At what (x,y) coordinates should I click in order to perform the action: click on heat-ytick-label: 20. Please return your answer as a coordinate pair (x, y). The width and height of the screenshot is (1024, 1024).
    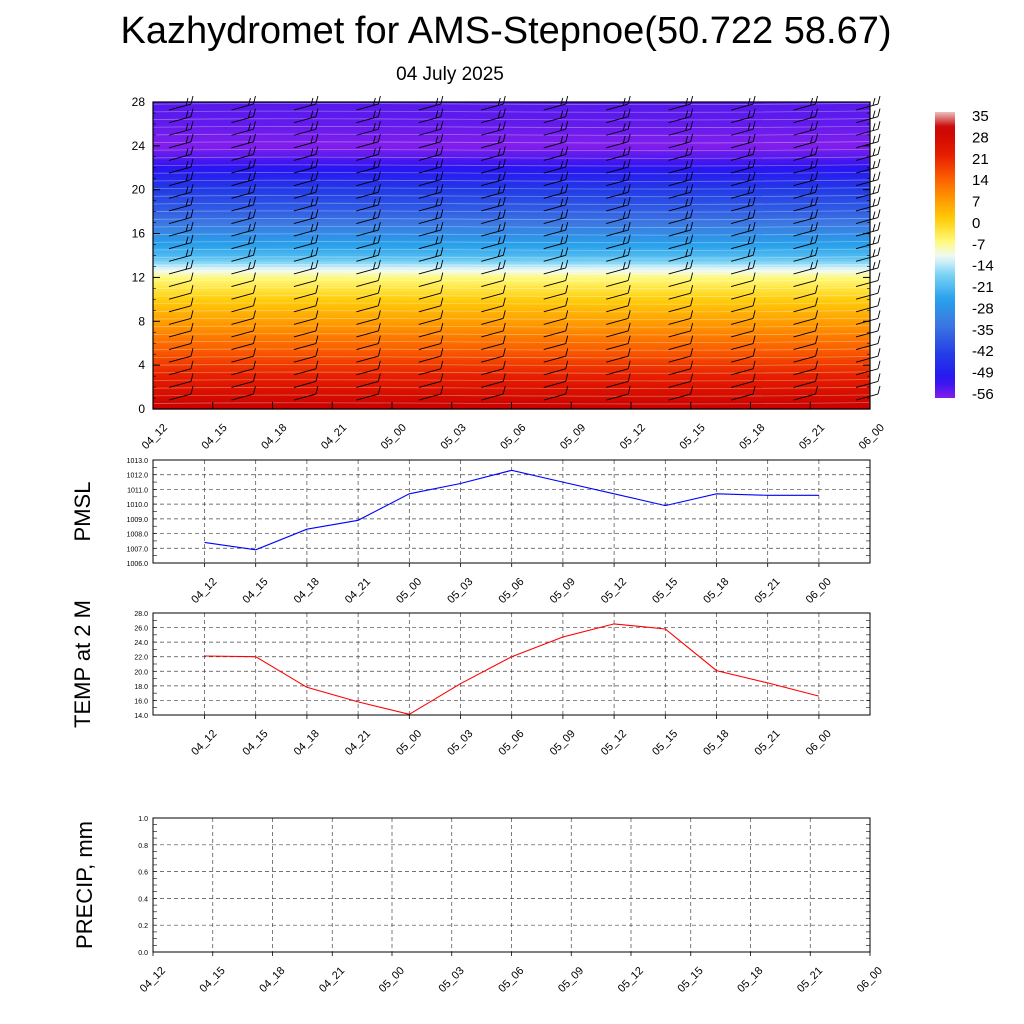
    Looking at the image, I should click on (139, 190).